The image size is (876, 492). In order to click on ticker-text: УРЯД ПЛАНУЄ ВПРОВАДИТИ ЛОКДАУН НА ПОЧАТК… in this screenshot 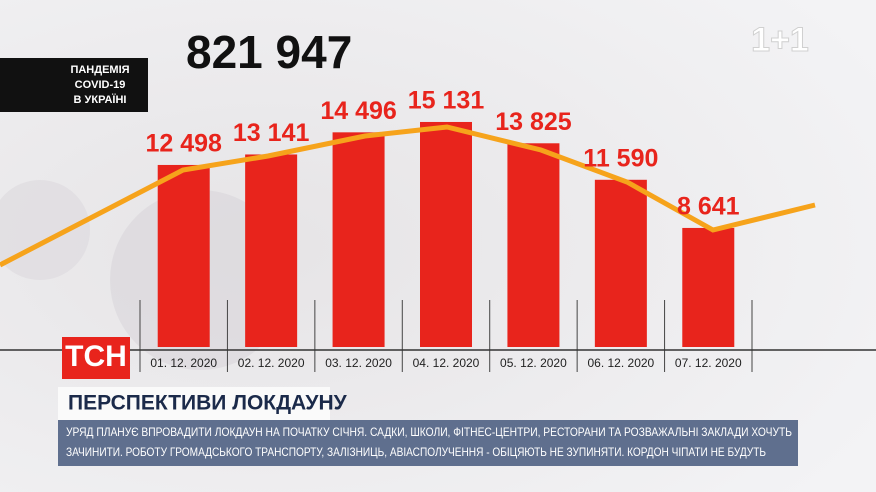, I will do `click(429, 432)`.